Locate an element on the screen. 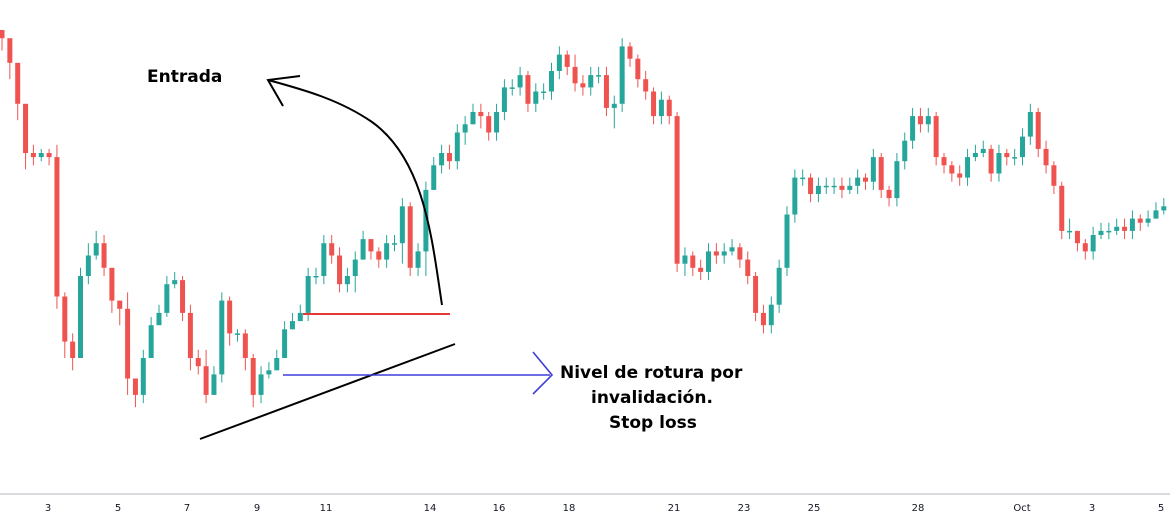 The image size is (1170, 524). time-axis-tick-label: 16 is located at coordinates (499, 508).